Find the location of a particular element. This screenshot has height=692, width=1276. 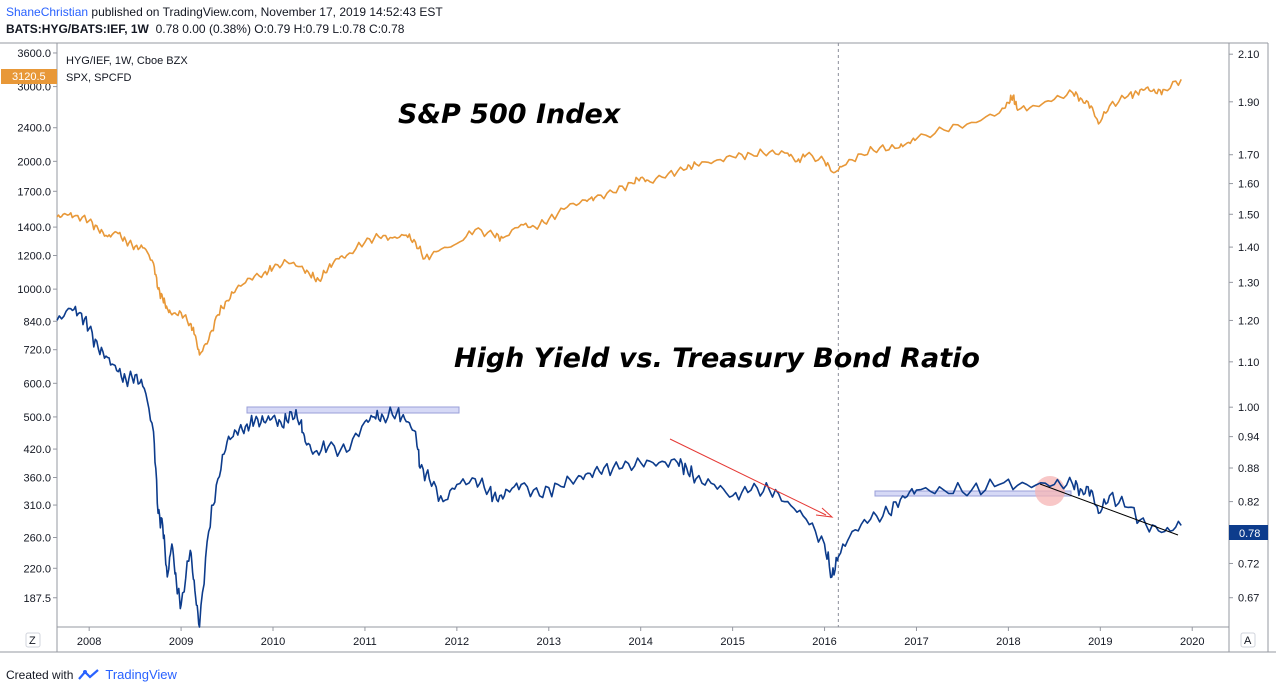

auto-scale-right-button is located at coordinates (1248, 640).